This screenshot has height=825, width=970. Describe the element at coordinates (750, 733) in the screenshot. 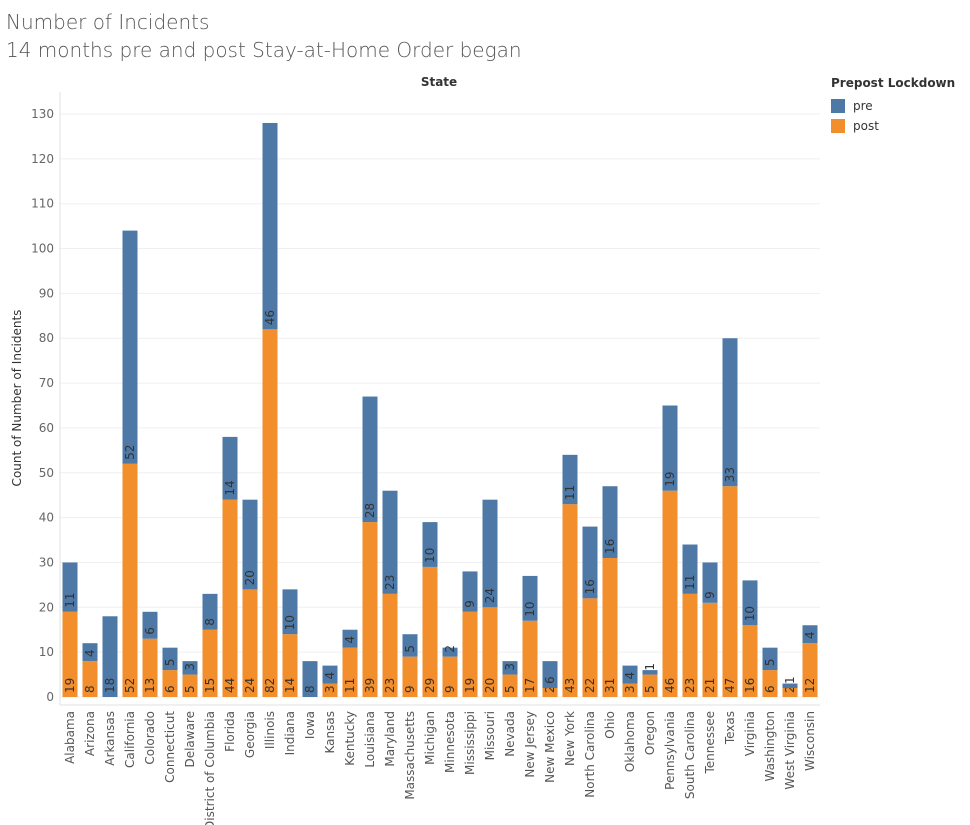

I see `x-tick-label: Virginia` at that location.